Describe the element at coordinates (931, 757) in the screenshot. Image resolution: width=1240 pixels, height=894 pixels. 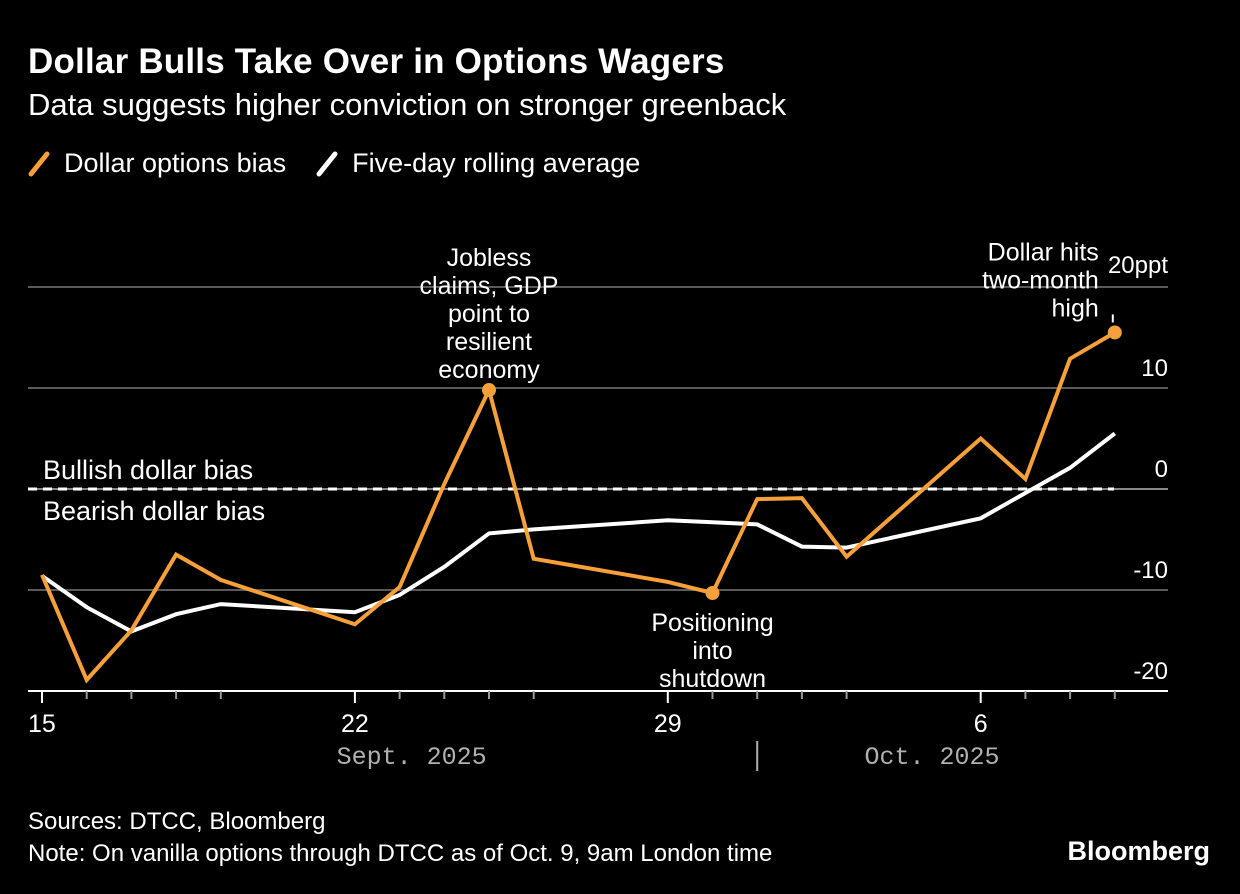
I see `month-label: Oct. 2025` at that location.